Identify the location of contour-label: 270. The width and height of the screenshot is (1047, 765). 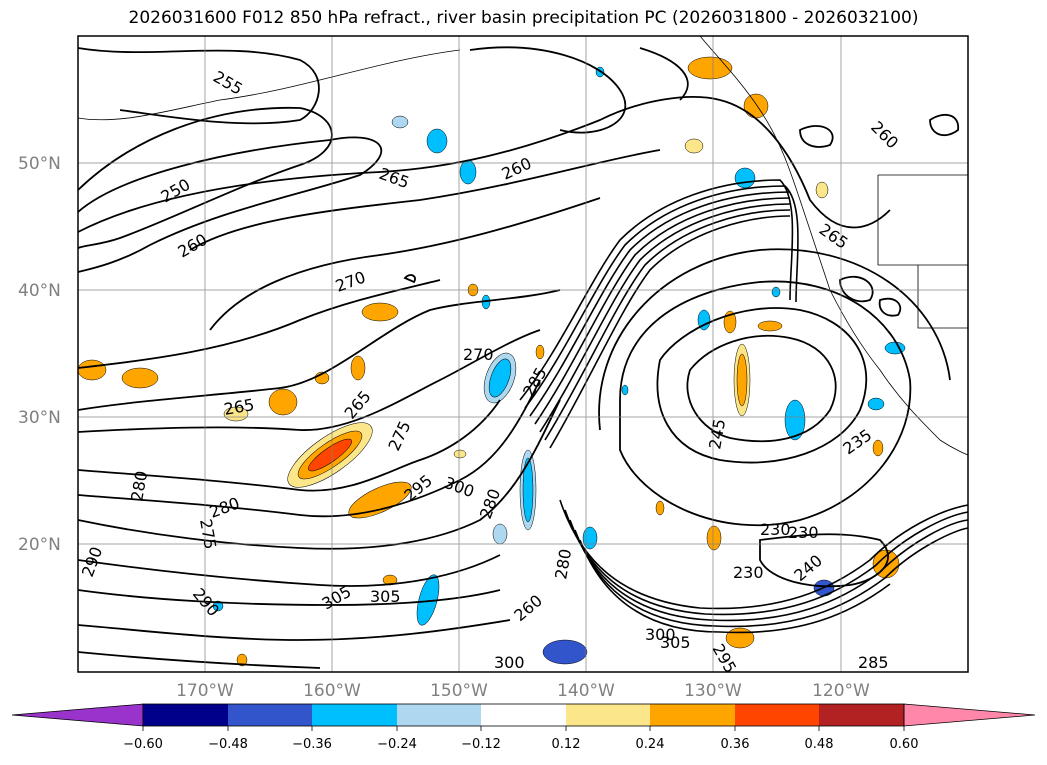
(478, 354).